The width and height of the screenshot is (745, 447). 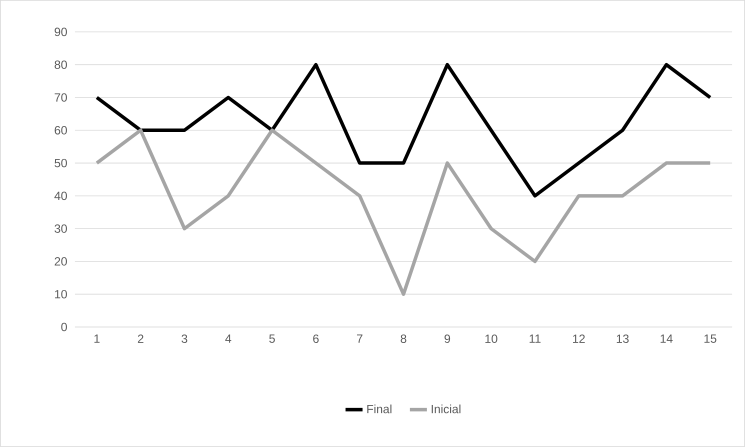 I want to click on x-tick-label: 10, so click(x=491, y=338).